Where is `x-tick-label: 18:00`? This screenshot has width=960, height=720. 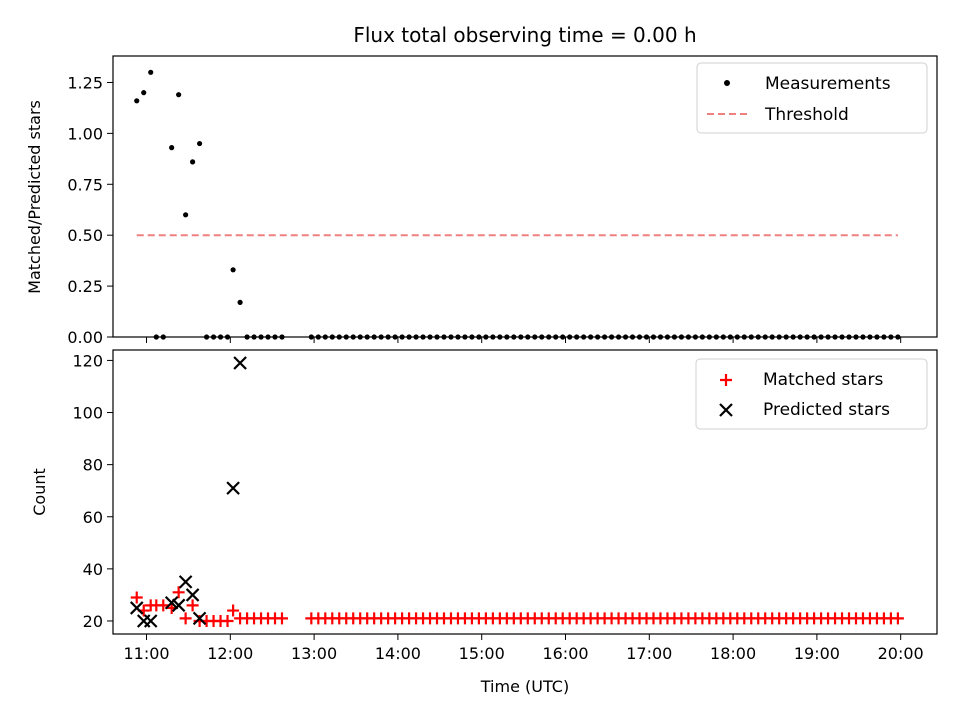 x-tick-label: 18:00 is located at coordinates (733, 653).